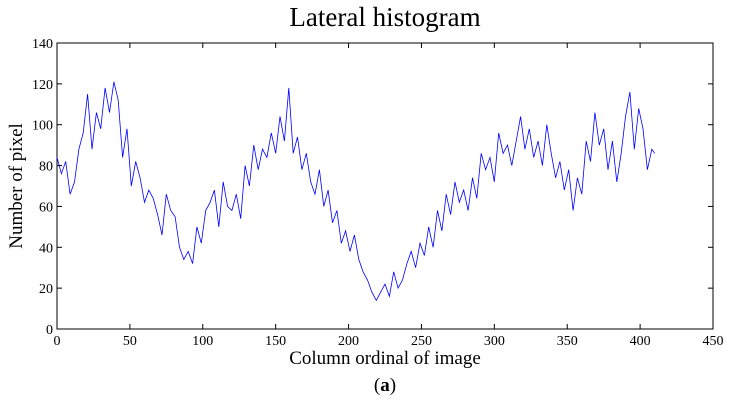 The image size is (735, 403). What do you see at coordinates (57, 341) in the screenshot?
I see `x-tick-label: 0` at bounding box center [57, 341].